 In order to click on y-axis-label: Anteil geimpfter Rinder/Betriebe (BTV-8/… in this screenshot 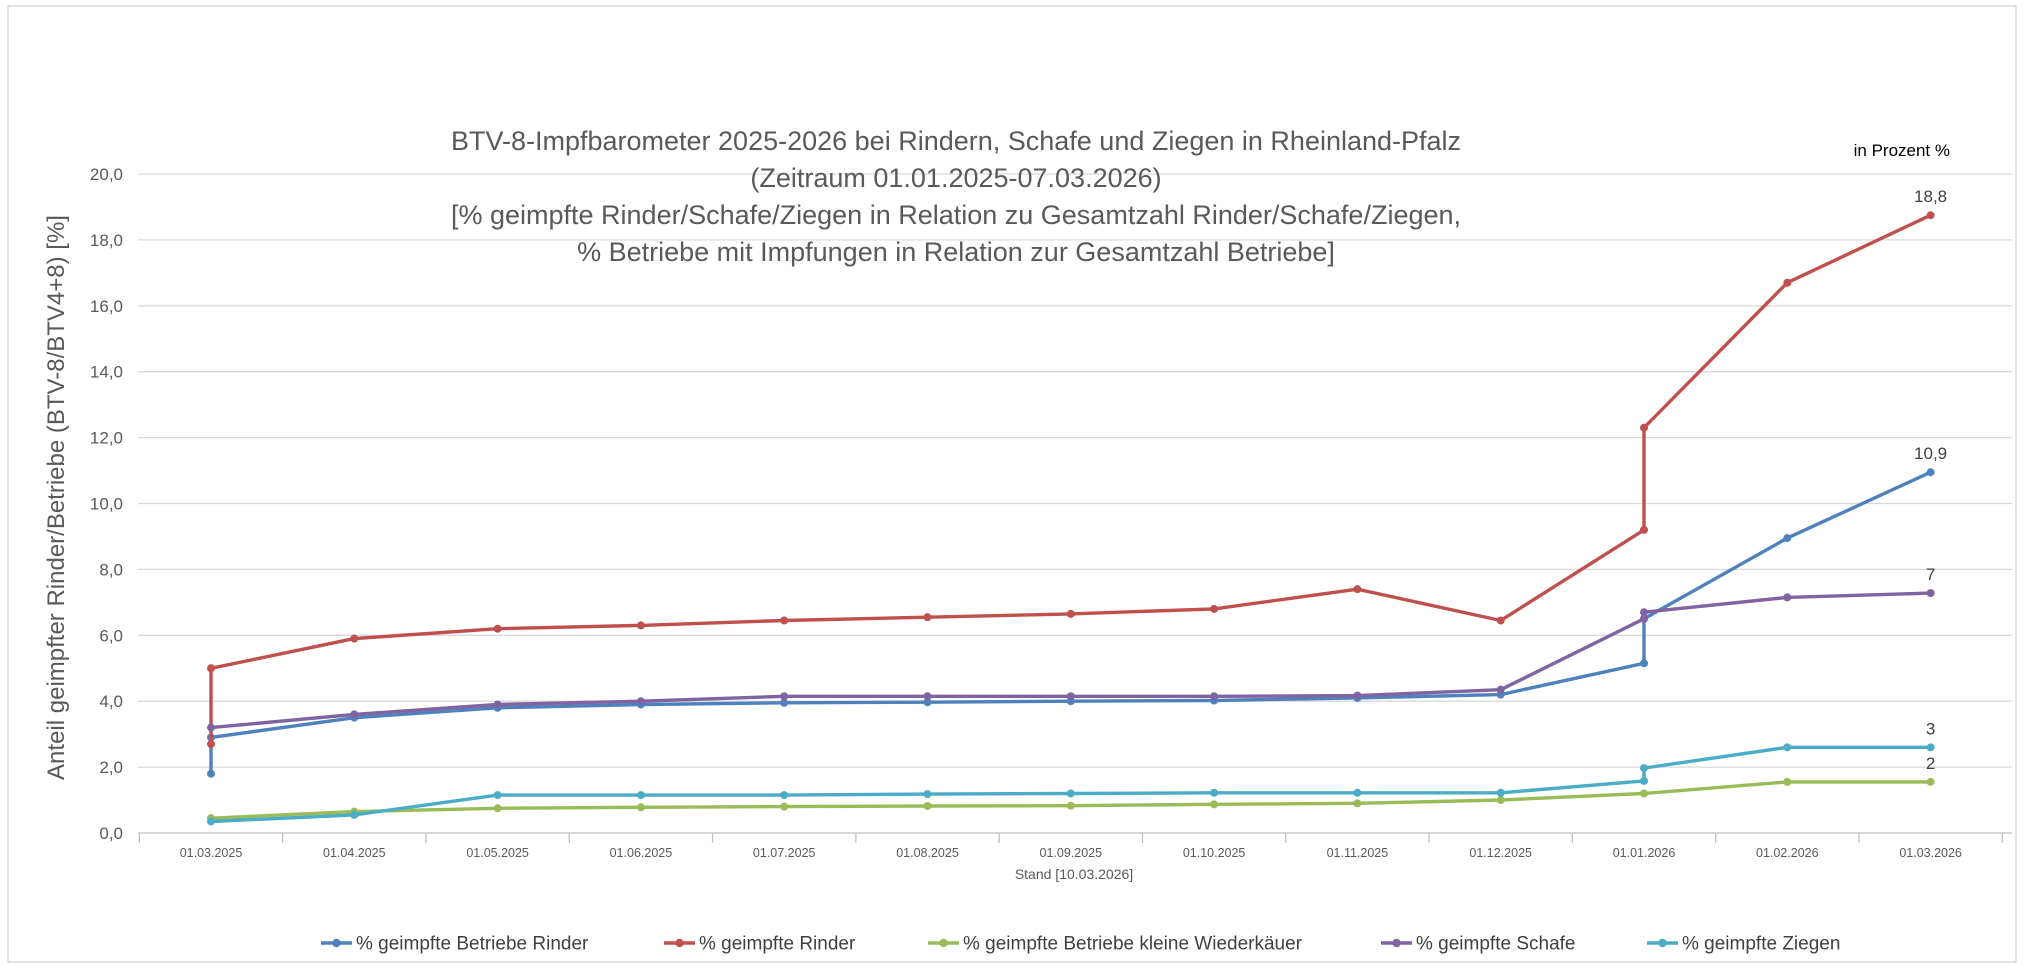, I will do `click(56, 497)`.